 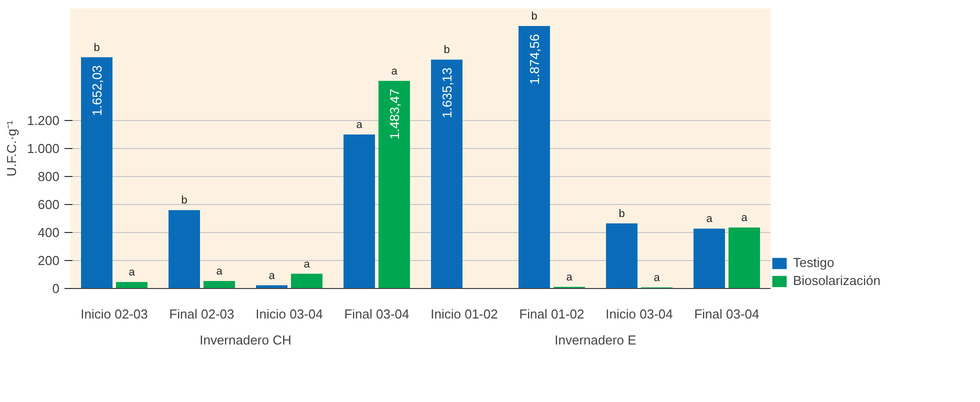 I want to click on text: Invernadero E, so click(x=595, y=340).